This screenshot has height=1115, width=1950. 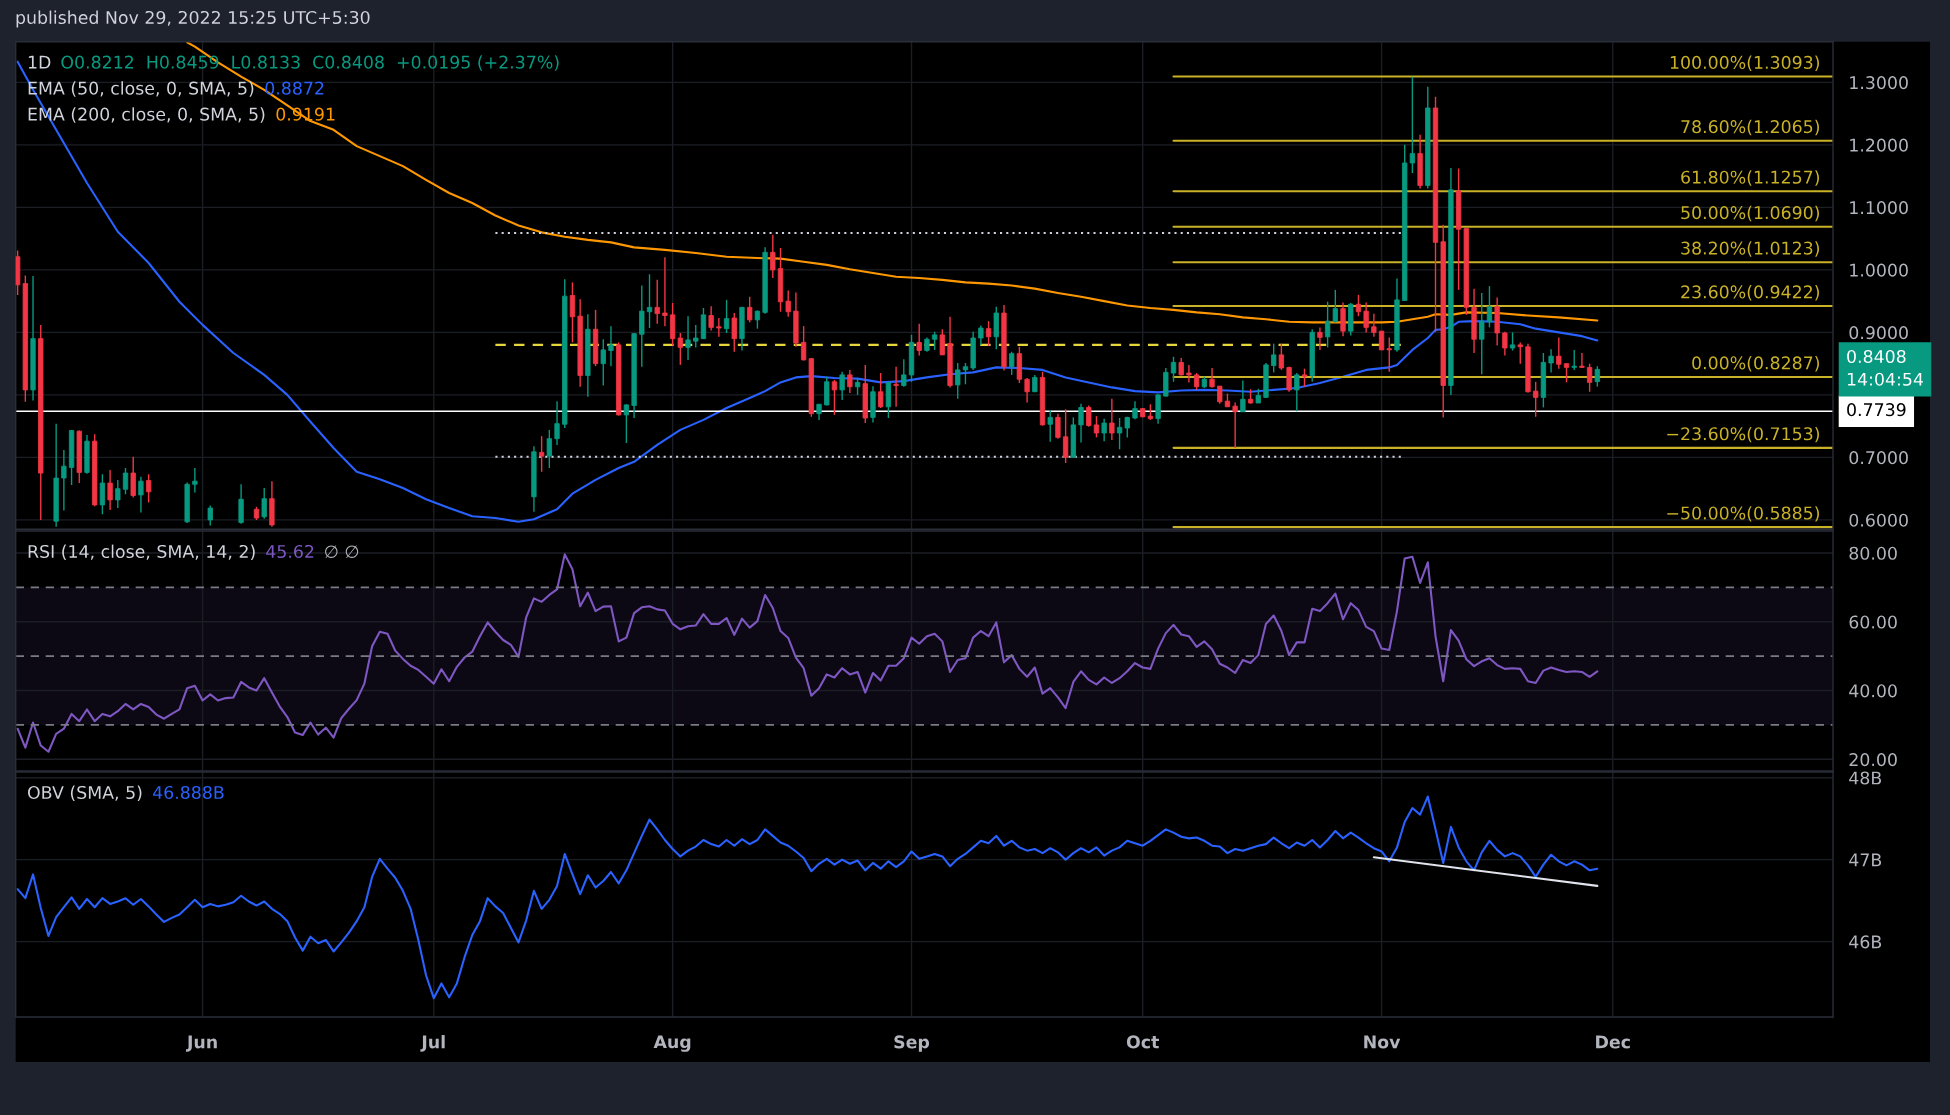 What do you see at coordinates (141, 552) in the screenshot?
I see `text: RSI (14, close, SMA, 14, 2)` at bounding box center [141, 552].